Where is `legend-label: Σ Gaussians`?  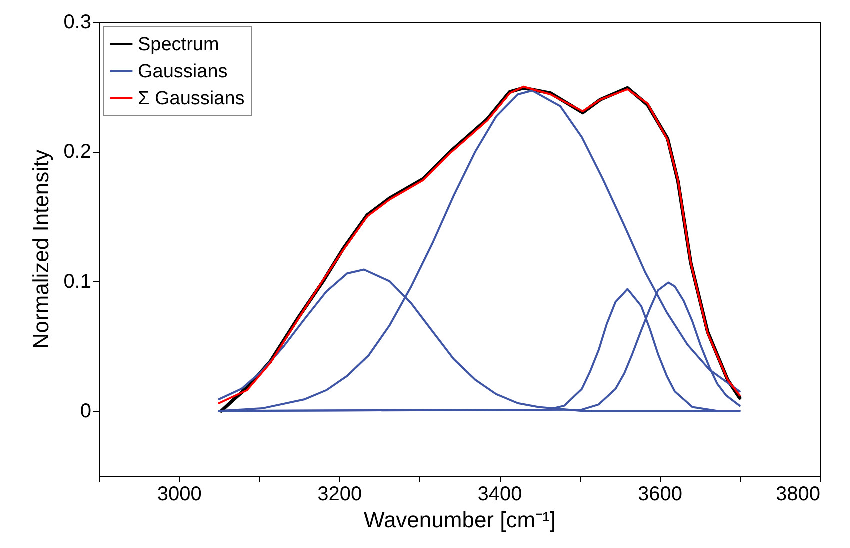
legend-label: Σ Gaussians is located at coordinates (191, 99).